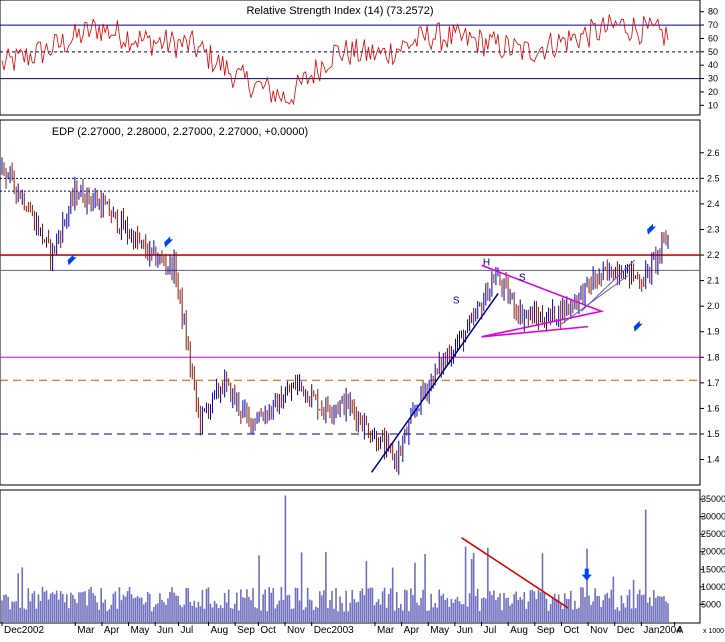 The height and width of the screenshot is (642, 725). Describe the element at coordinates (713, 65) in the screenshot. I see `rsi-tick-label: 40` at that location.